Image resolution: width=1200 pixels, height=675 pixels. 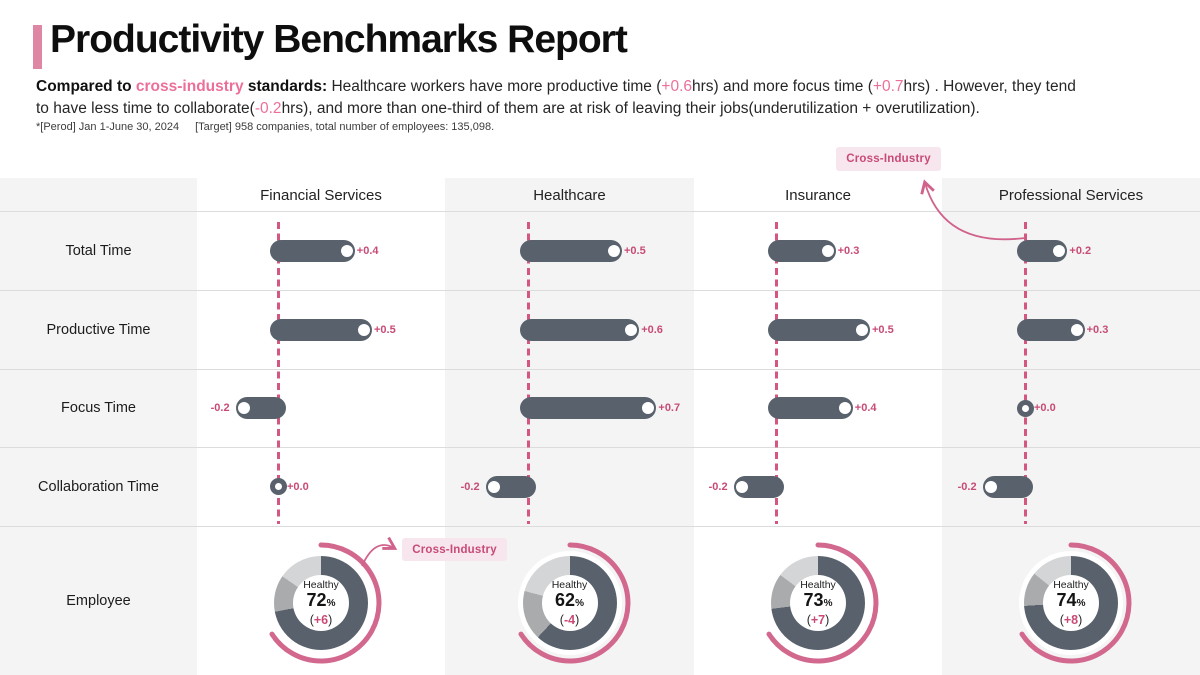 I want to click on subtitle-segment: -0.2, so click(x=268, y=108).